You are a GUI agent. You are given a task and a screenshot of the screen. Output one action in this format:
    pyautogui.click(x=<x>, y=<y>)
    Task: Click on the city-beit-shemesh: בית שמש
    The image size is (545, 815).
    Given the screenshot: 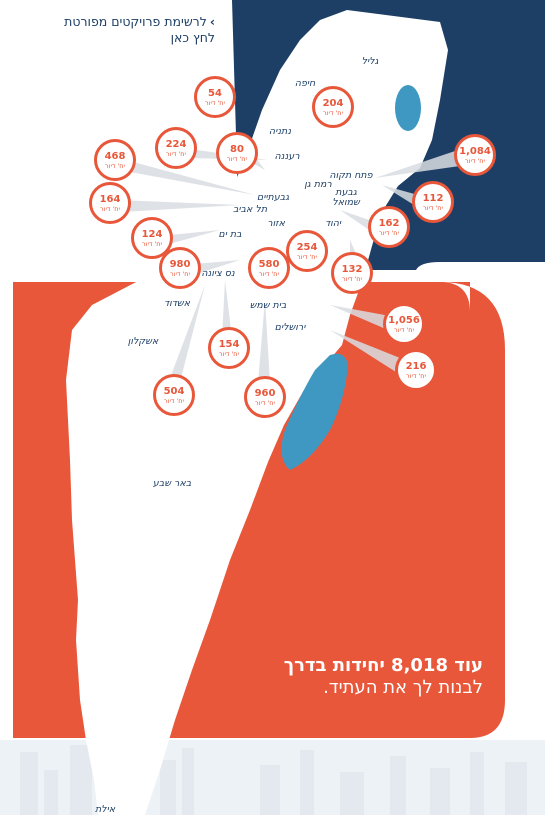 What is the action you would take?
    pyautogui.click(x=268, y=305)
    